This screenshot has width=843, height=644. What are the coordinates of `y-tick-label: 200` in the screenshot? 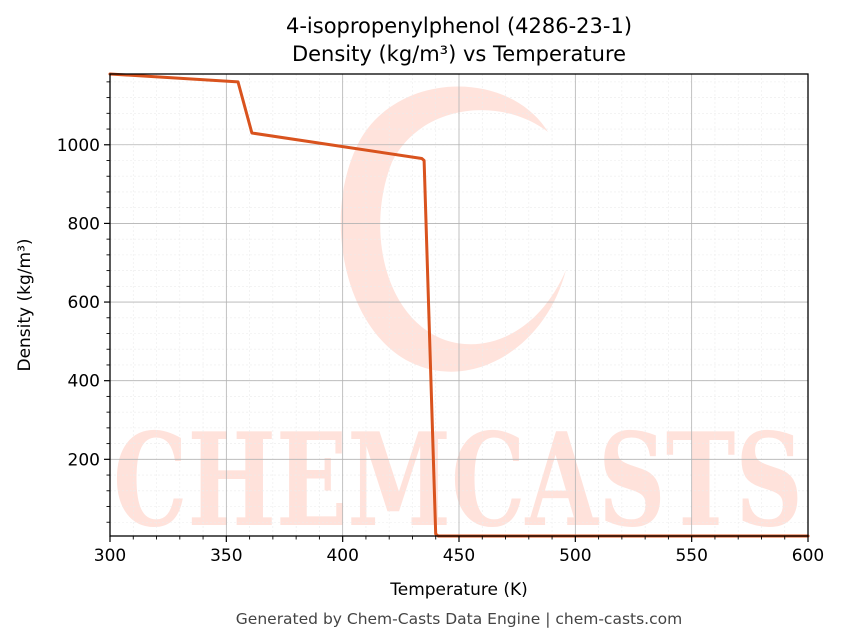 It's located at (84, 460).